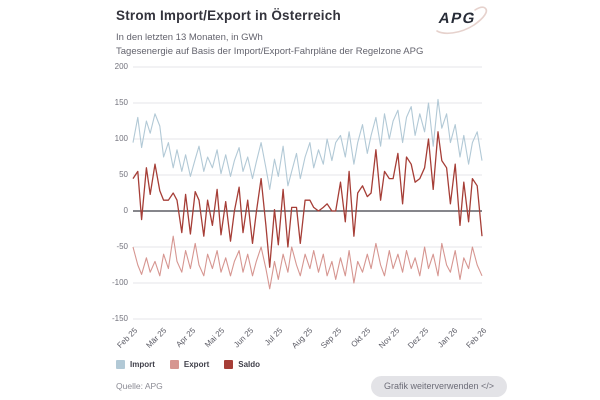  I want to click on y-tick-label: -150, so click(119, 318).